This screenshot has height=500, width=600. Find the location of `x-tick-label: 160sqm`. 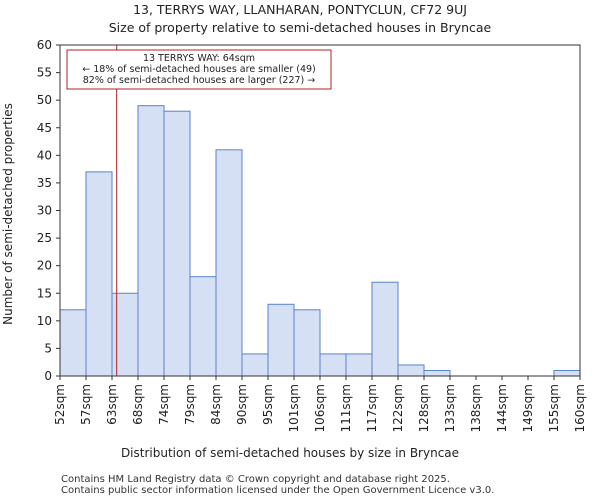

x-tick-label: 160sqm is located at coordinates (580, 408).